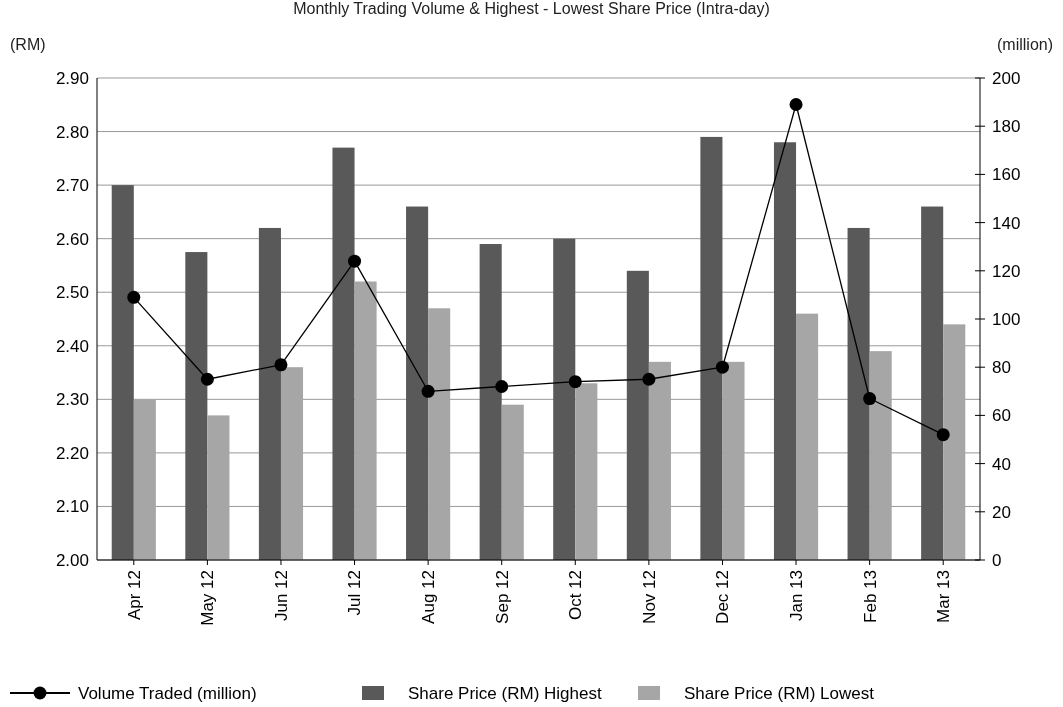  Describe the element at coordinates (1006, 223) in the screenshot. I see `y2-tick-label: 140` at that location.